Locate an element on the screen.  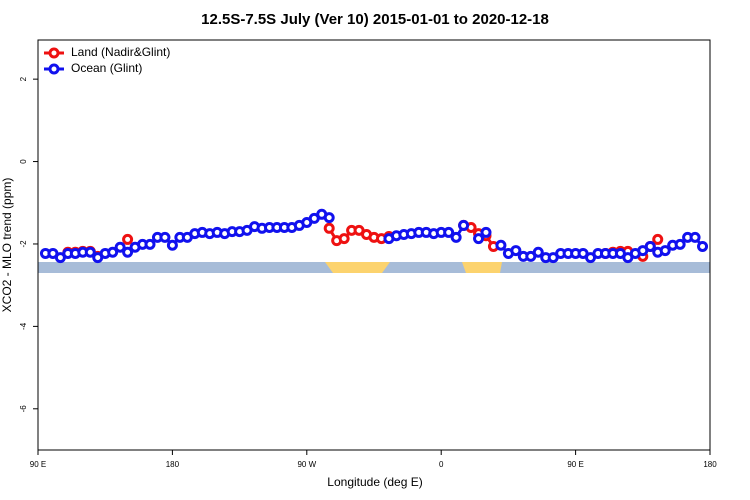
y-axis-label: XCO2 - MLO trend (ppm) is located at coordinates (7, 245).